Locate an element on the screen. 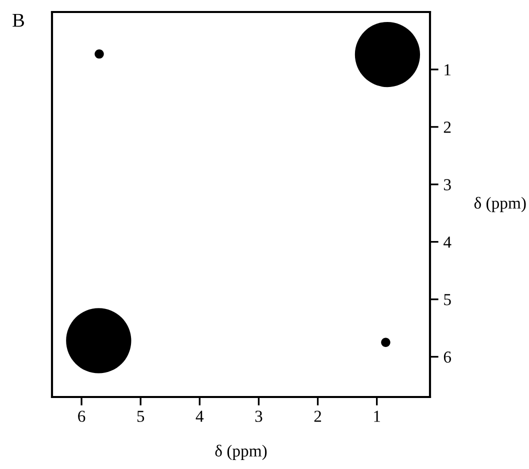 The width and height of the screenshot is (529, 469). y-tick-label: 4 is located at coordinates (448, 242).